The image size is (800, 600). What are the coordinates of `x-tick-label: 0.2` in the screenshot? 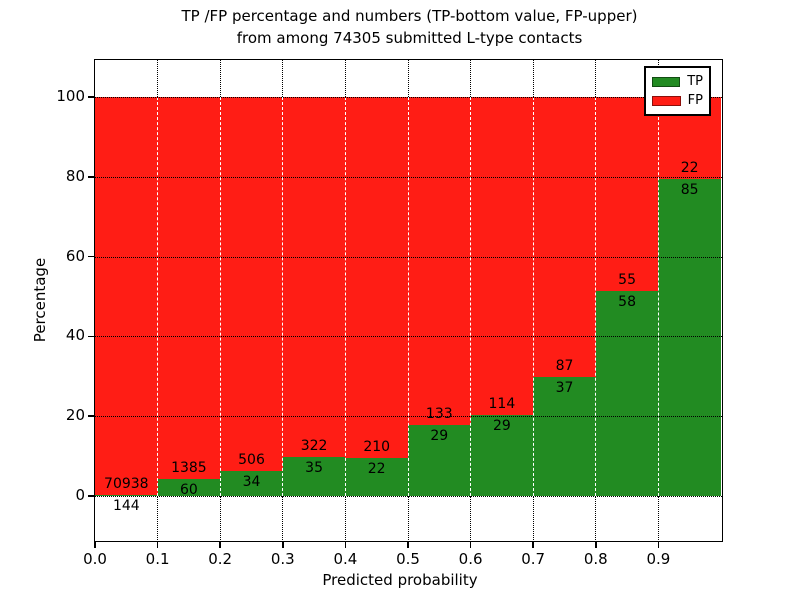 It's located at (220, 559).